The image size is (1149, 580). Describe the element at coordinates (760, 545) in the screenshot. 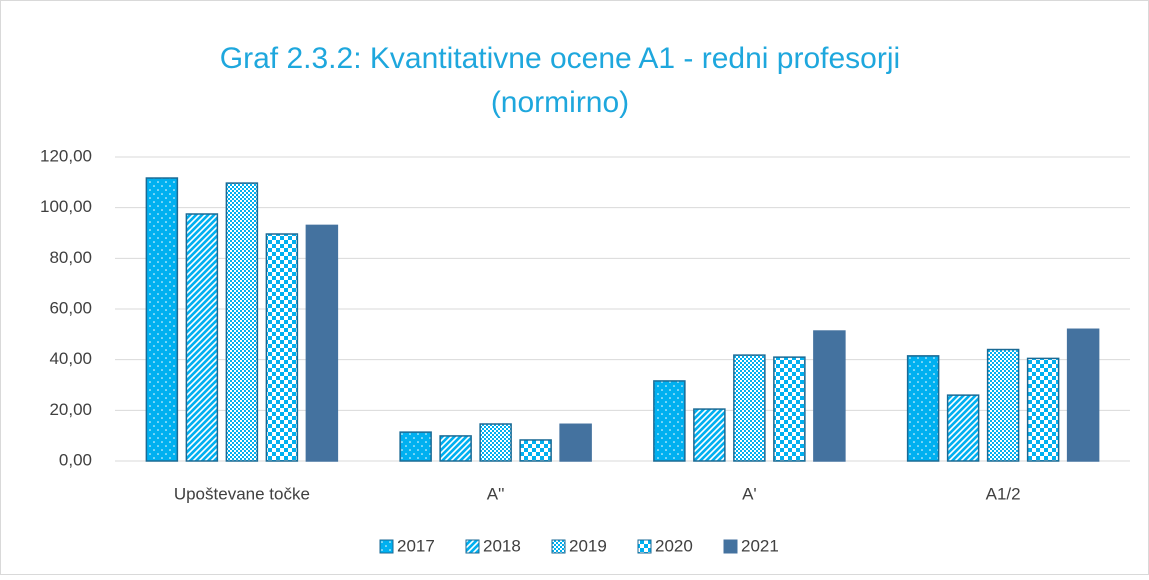

I see `legend-label: 2021` at that location.